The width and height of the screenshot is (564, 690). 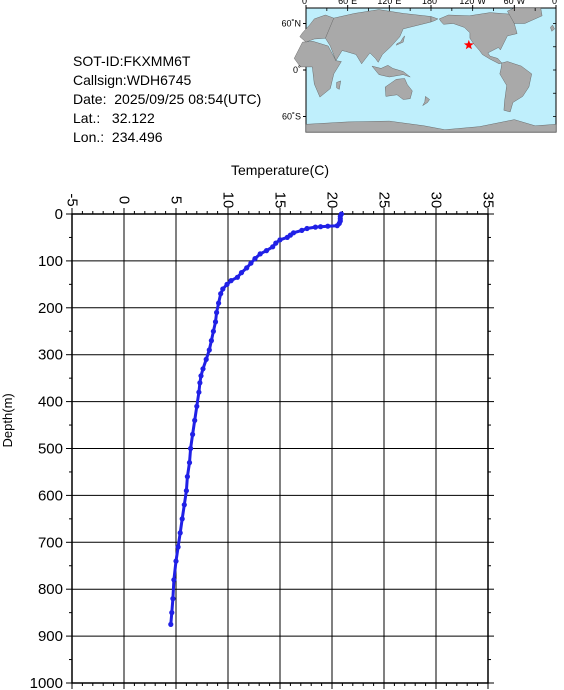 I want to click on x-tick-label: 0, so click(x=124, y=200).